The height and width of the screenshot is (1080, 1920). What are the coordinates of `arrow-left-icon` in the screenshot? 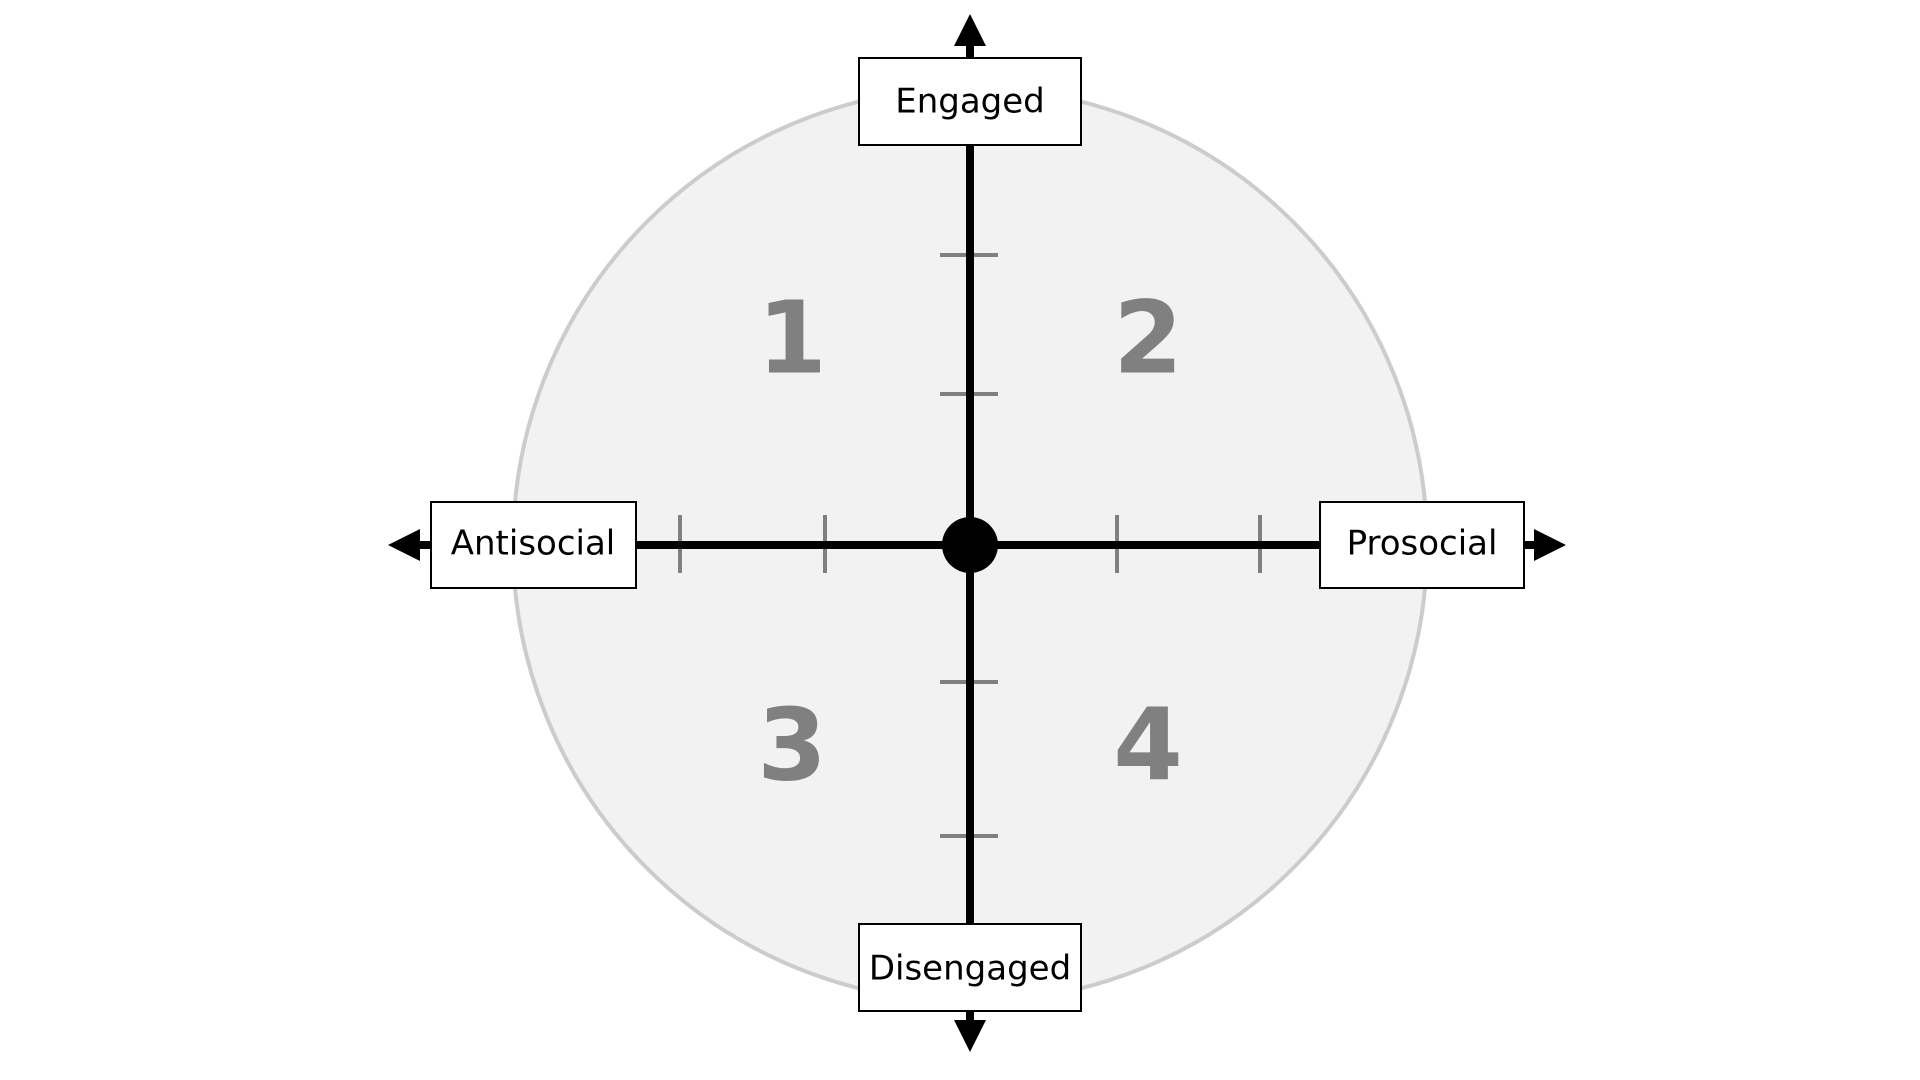 It's located at (404, 545).